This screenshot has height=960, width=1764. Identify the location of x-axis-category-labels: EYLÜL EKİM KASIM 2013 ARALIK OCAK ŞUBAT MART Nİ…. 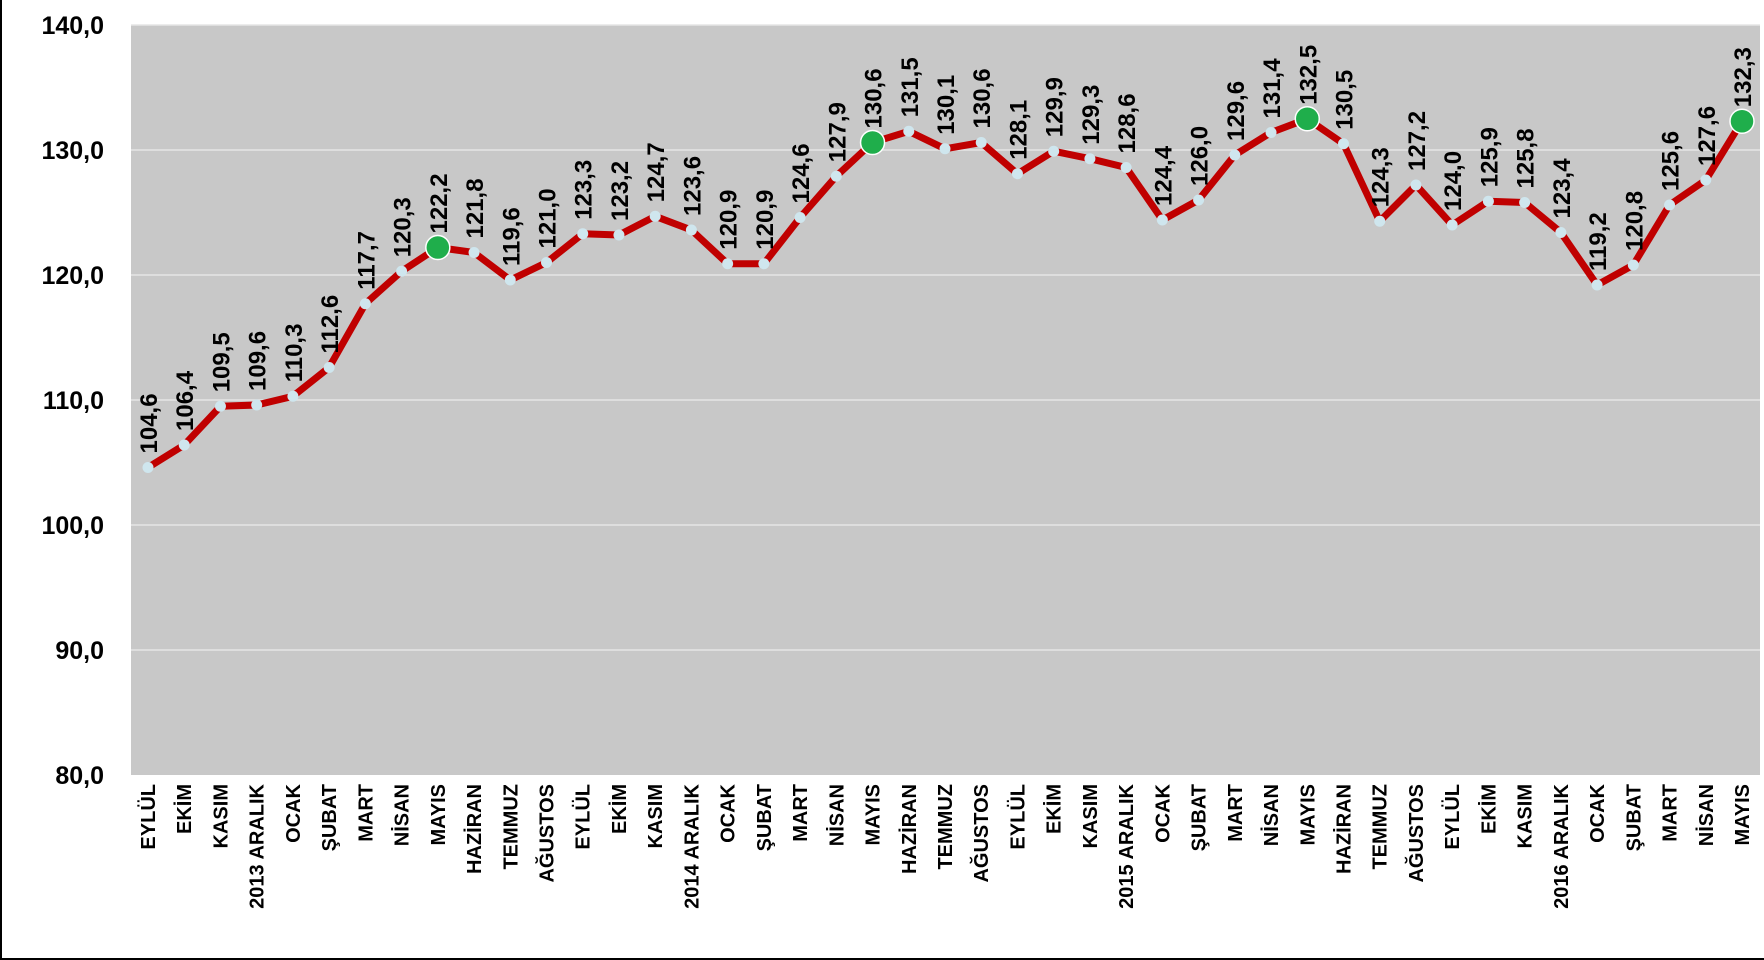
(945, 845).